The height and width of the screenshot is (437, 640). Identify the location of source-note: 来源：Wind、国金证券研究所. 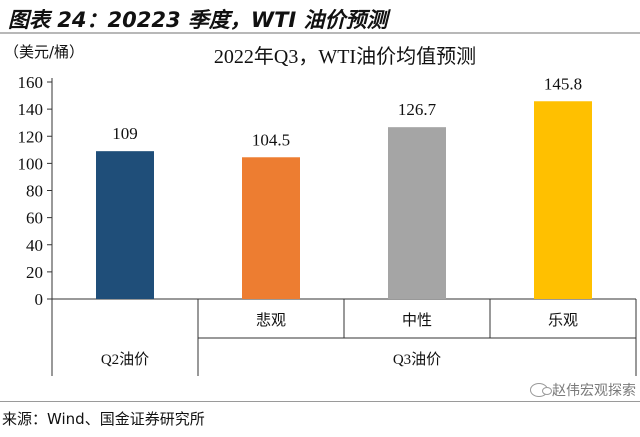
(103, 419).